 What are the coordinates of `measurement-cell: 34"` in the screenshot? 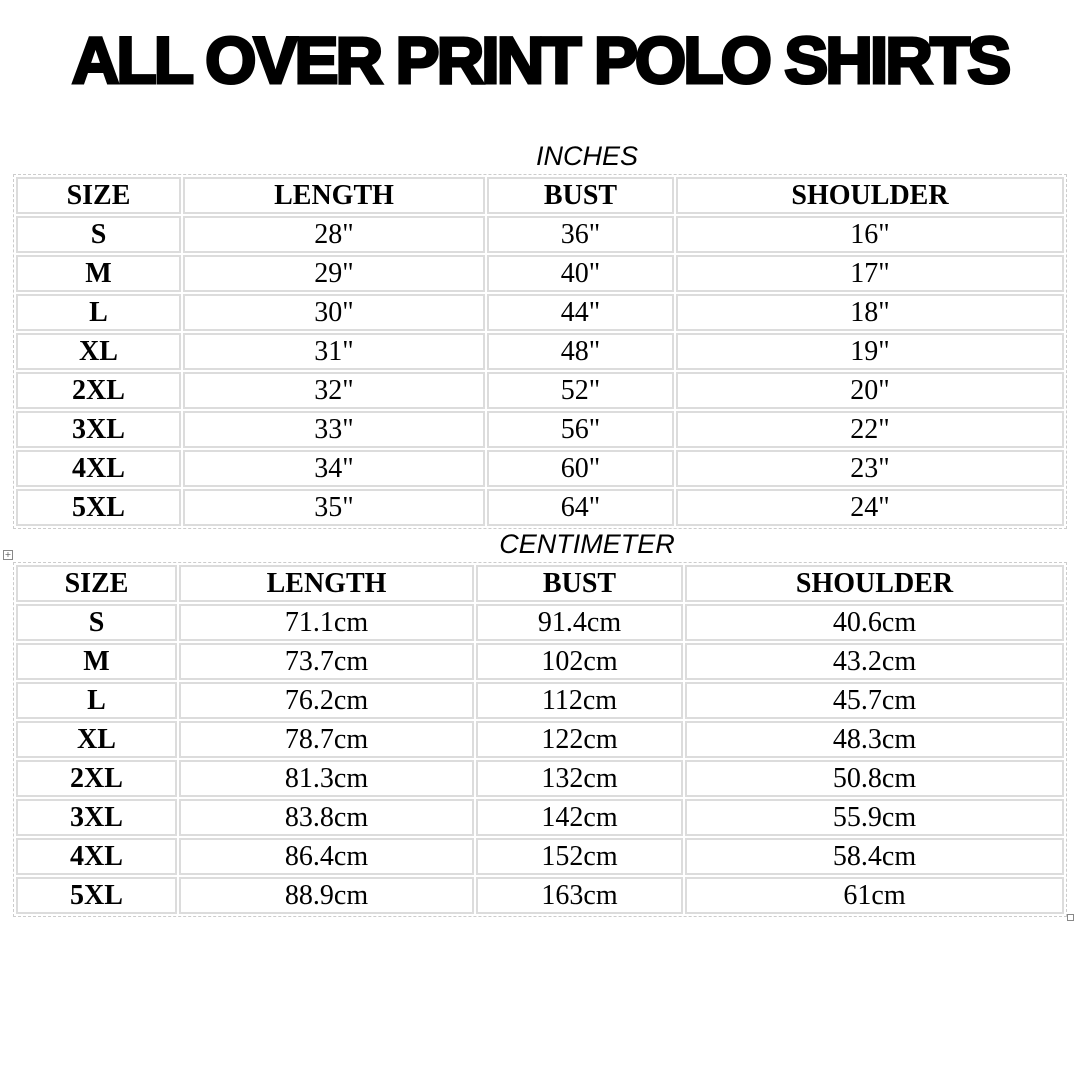 It's located at (334, 468).